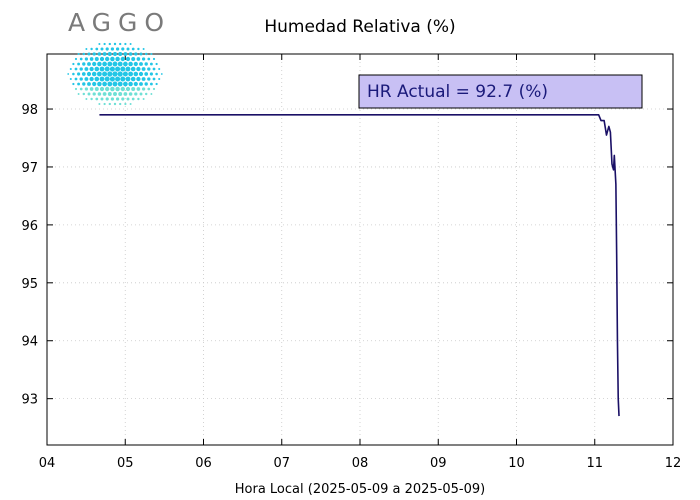 This screenshot has height=500, width=700. I want to click on x-tick-label: 09, so click(438, 463).